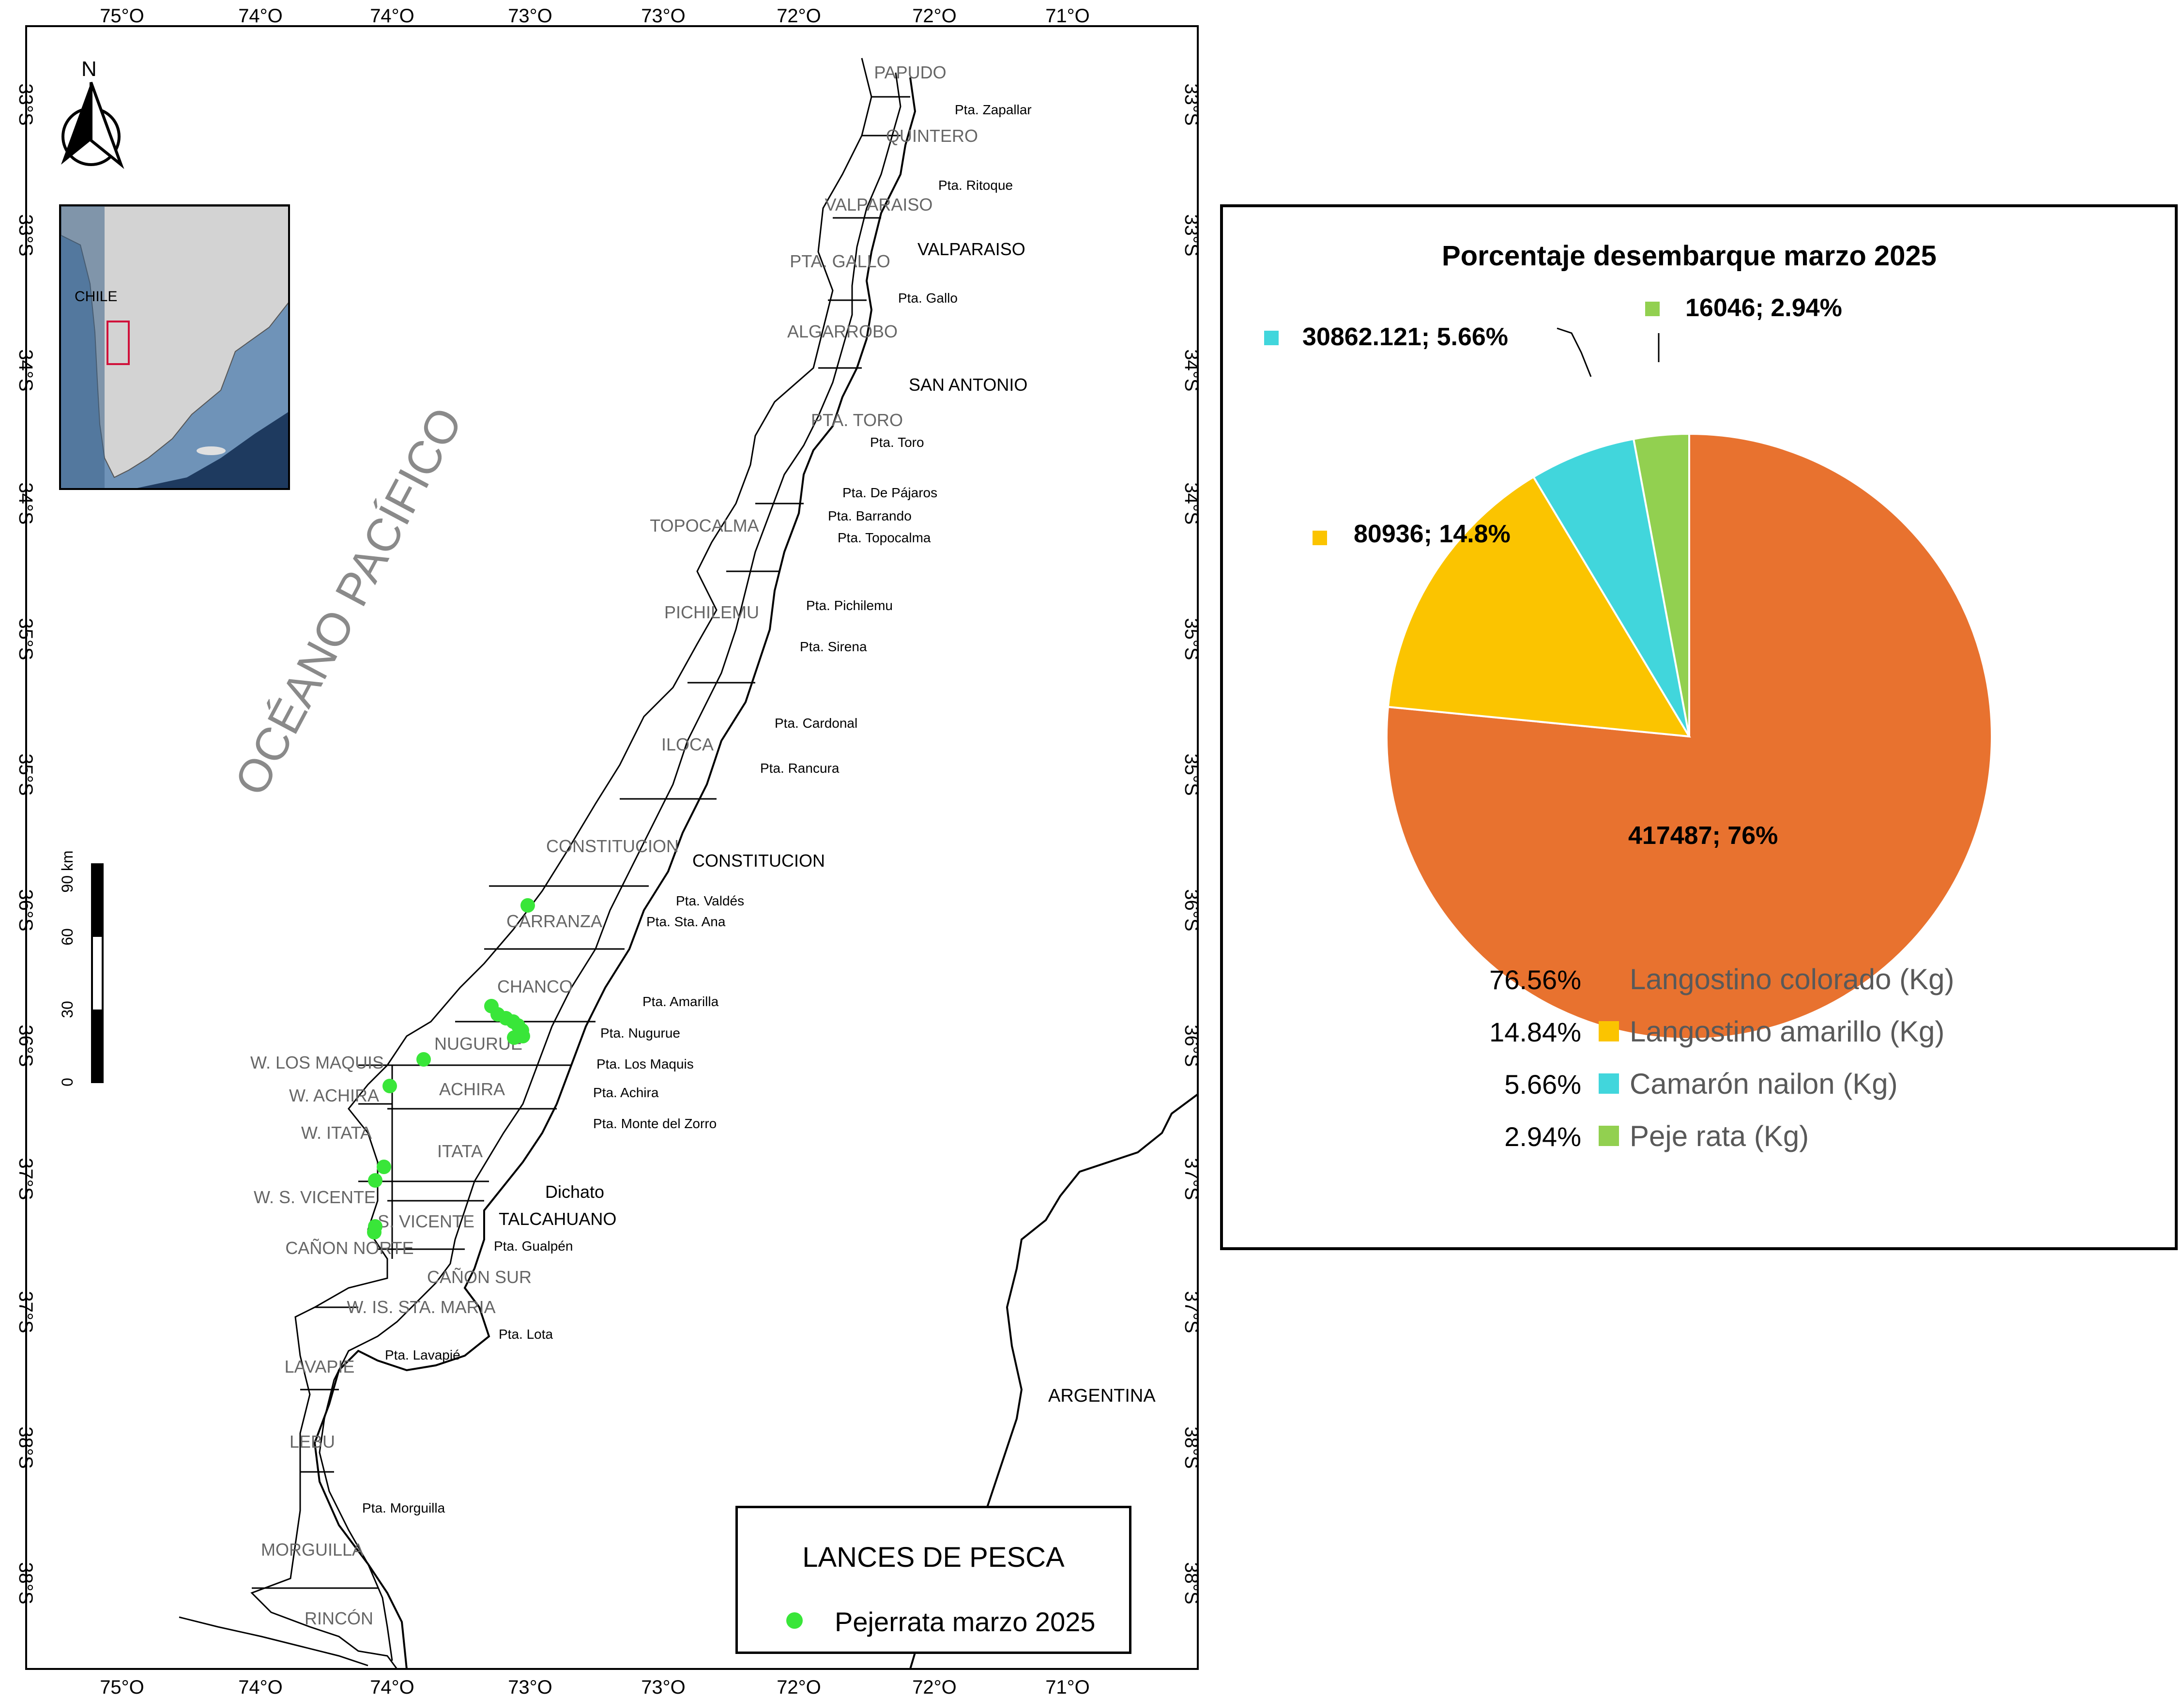 The image size is (2184, 1698). Describe the element at coordinates (688, 744) in the screenshot. I see `zone-label: ILOCA` at that location.